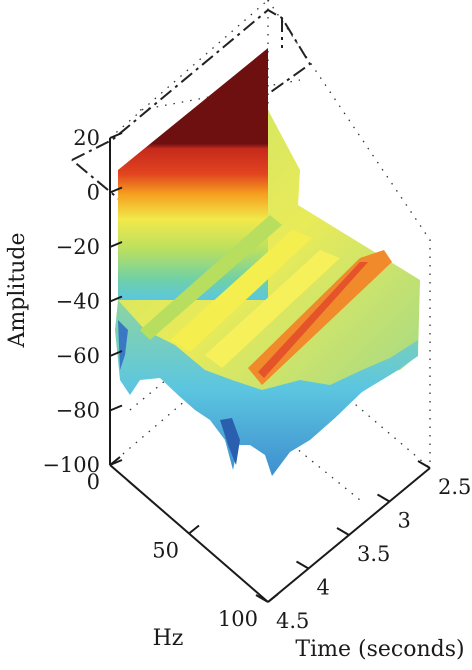 The width and height of the screenshot is (472, 670). What do you see at coordinates (78, 302) in the screenshot?
I see `z-tick-label: −40` at bounding box center [78, 302].